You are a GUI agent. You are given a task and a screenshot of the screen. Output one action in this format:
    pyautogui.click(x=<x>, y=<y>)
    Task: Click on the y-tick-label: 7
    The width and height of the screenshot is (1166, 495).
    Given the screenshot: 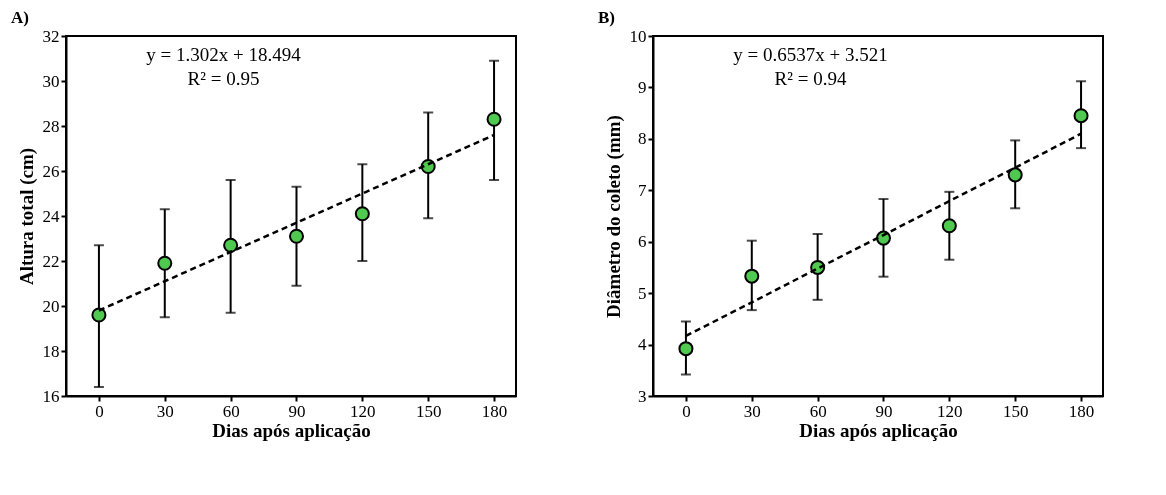 What is the action you would take?
    pyautogui.click(x=642, y=190)
    